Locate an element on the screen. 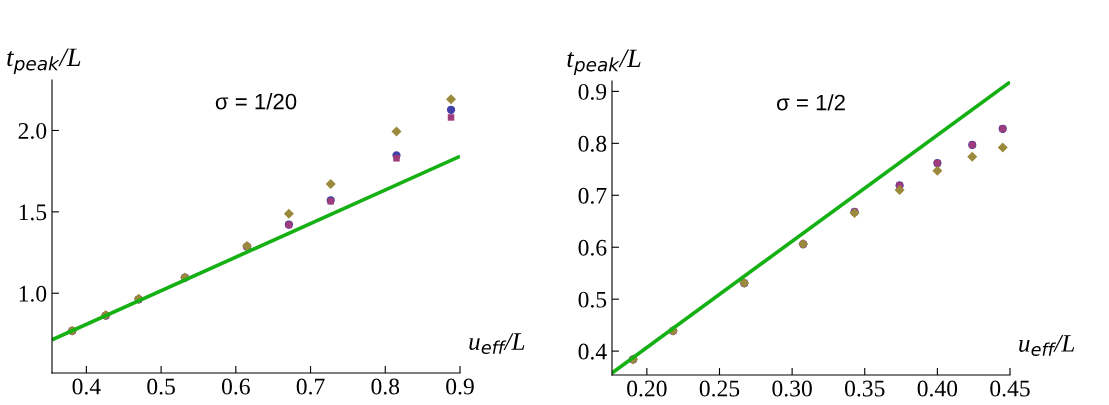  x-tick-label: 0.35 is located at coordinates (864, 388).